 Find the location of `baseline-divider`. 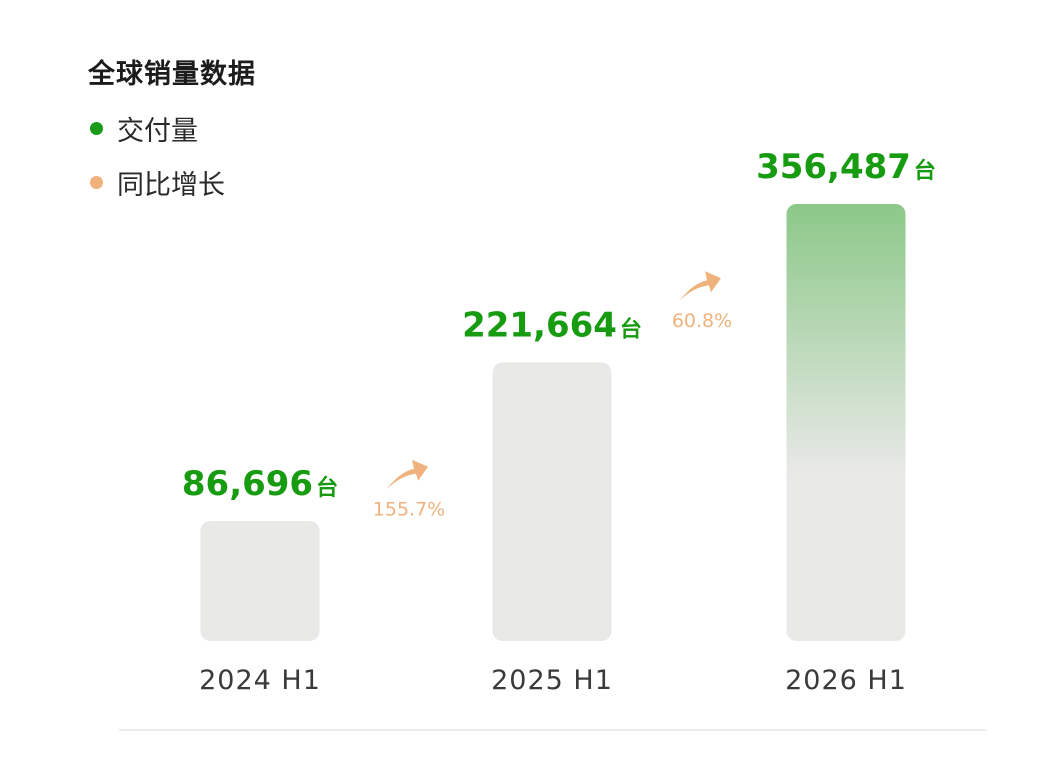

baseline-divider is located at coordinates (552, 730).